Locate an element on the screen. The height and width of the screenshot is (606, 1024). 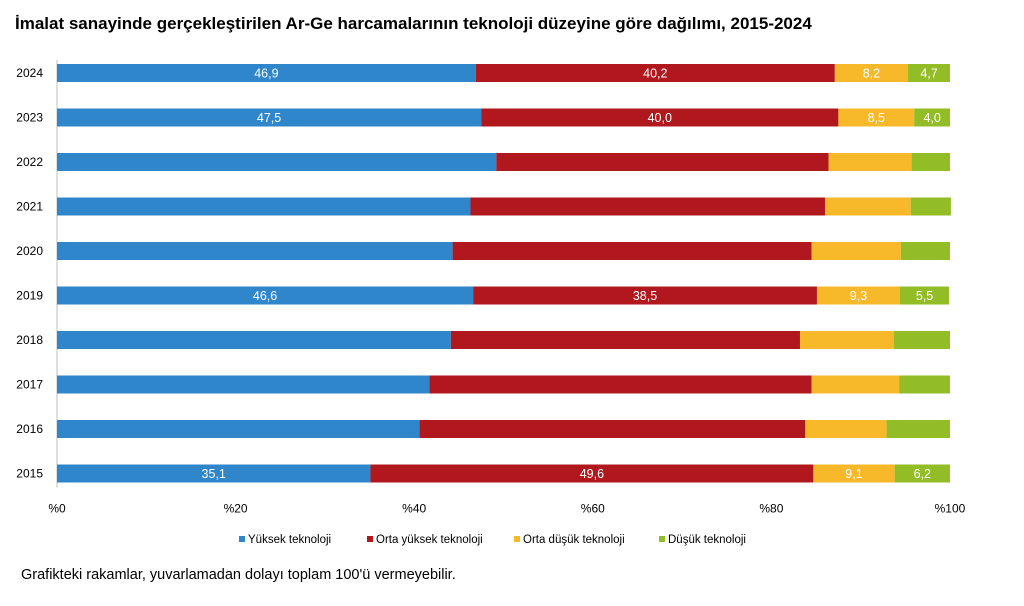
bar-yuksek-teknoloji-2023 is located at coordinates (269, 117).